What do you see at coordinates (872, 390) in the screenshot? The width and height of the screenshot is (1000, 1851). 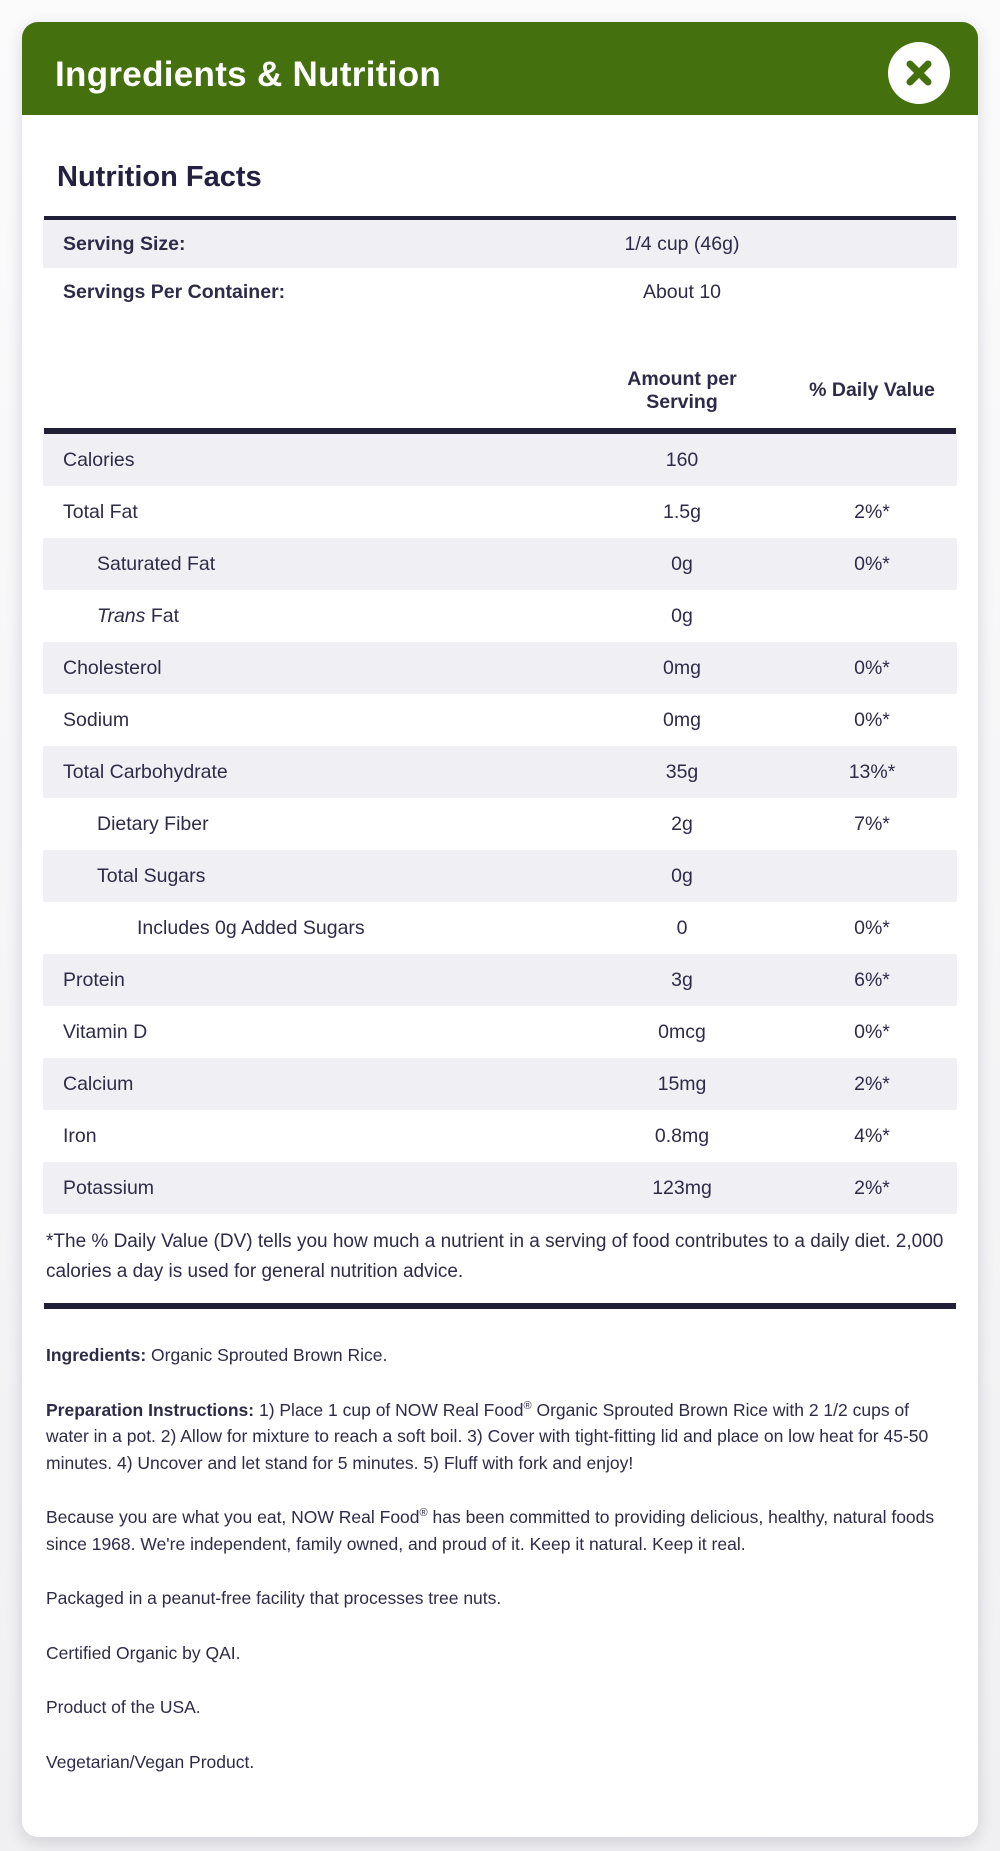 I see `percent-daily-value-header: % Daily Value` at bounding box center [872, 390].